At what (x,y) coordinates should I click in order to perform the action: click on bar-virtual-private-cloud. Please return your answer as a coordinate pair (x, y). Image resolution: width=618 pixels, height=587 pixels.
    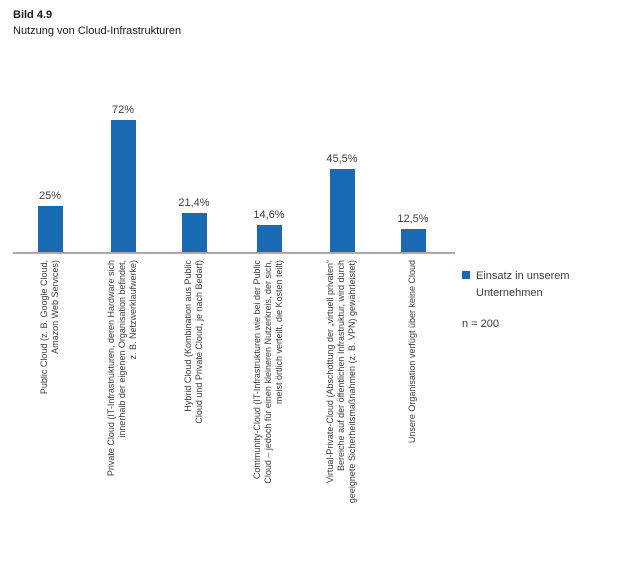
    Looking at the image, I should click on (342, 210).